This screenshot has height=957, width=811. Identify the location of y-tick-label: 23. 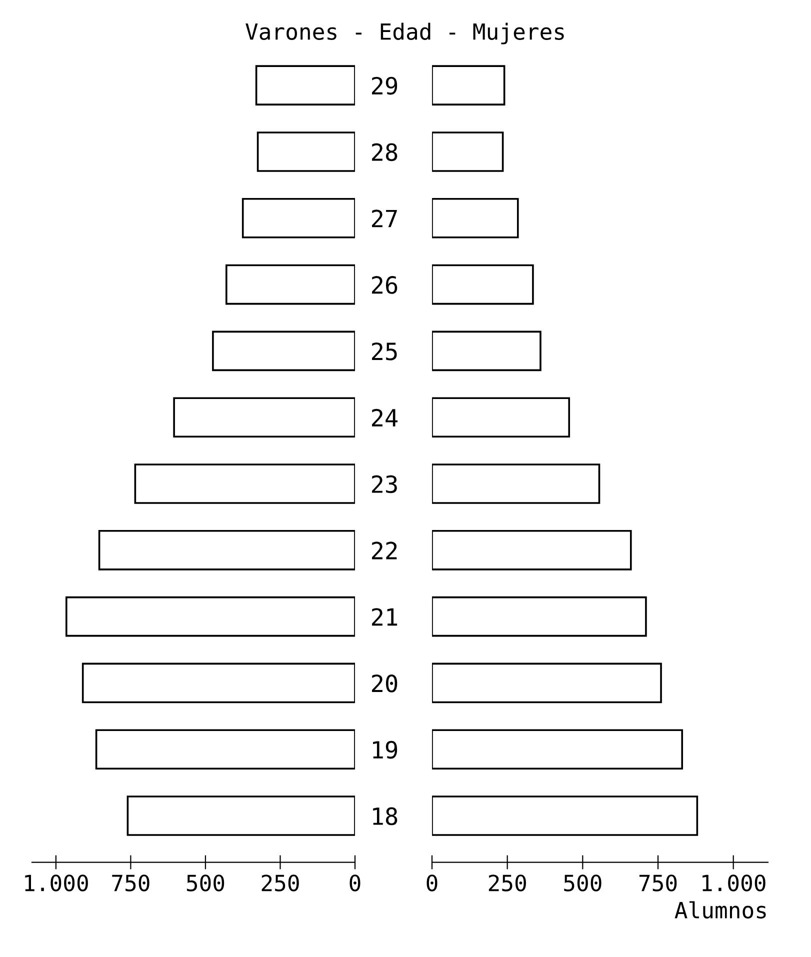
(384, 484).